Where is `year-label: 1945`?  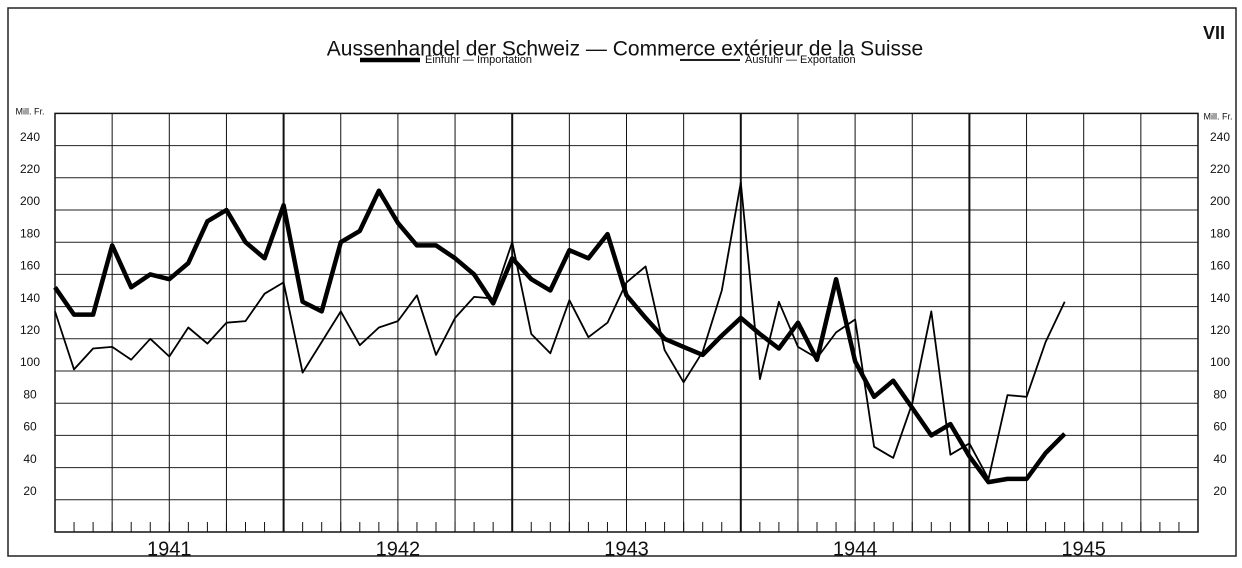 year-label: 1945 is located at coordinates (1083, 549).